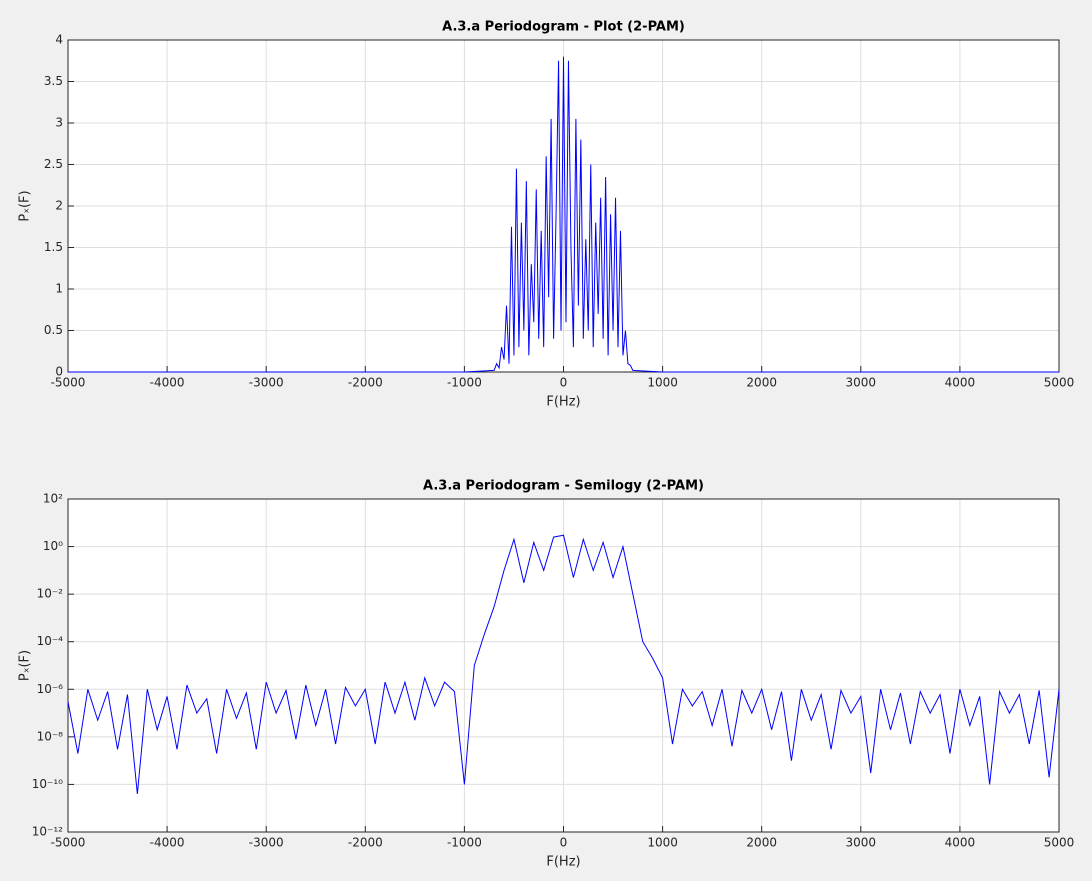 Image resolution: width=1092 pixels, height=881 pixels. Describe the element at coordinates (59, 372) in the screenshot. I see `y-tick-label: 0` at that location.